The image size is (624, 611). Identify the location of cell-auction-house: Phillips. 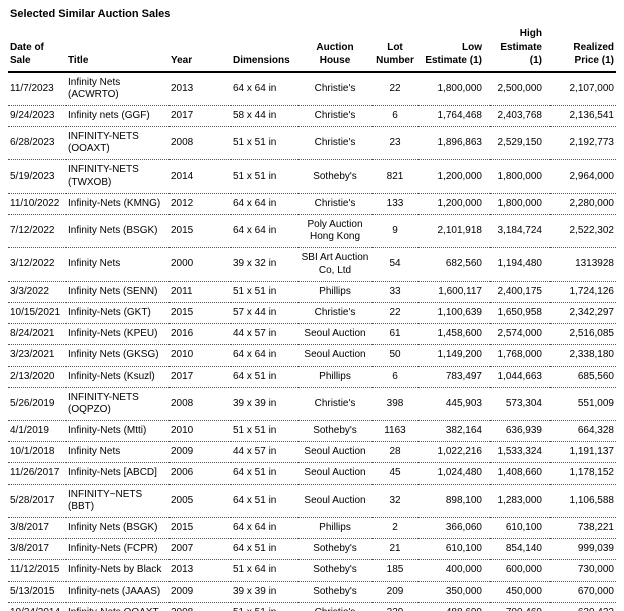
(335, 377).